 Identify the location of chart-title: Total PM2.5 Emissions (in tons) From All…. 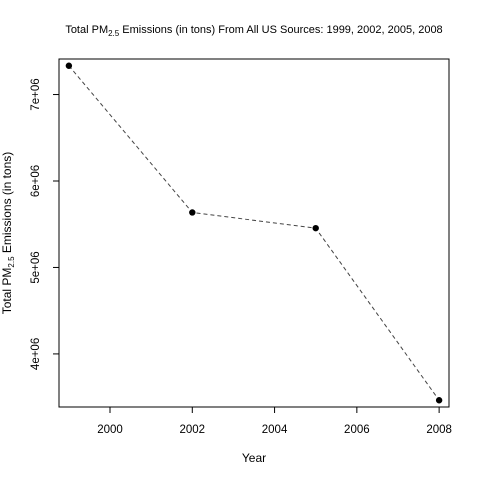
(253, 31).